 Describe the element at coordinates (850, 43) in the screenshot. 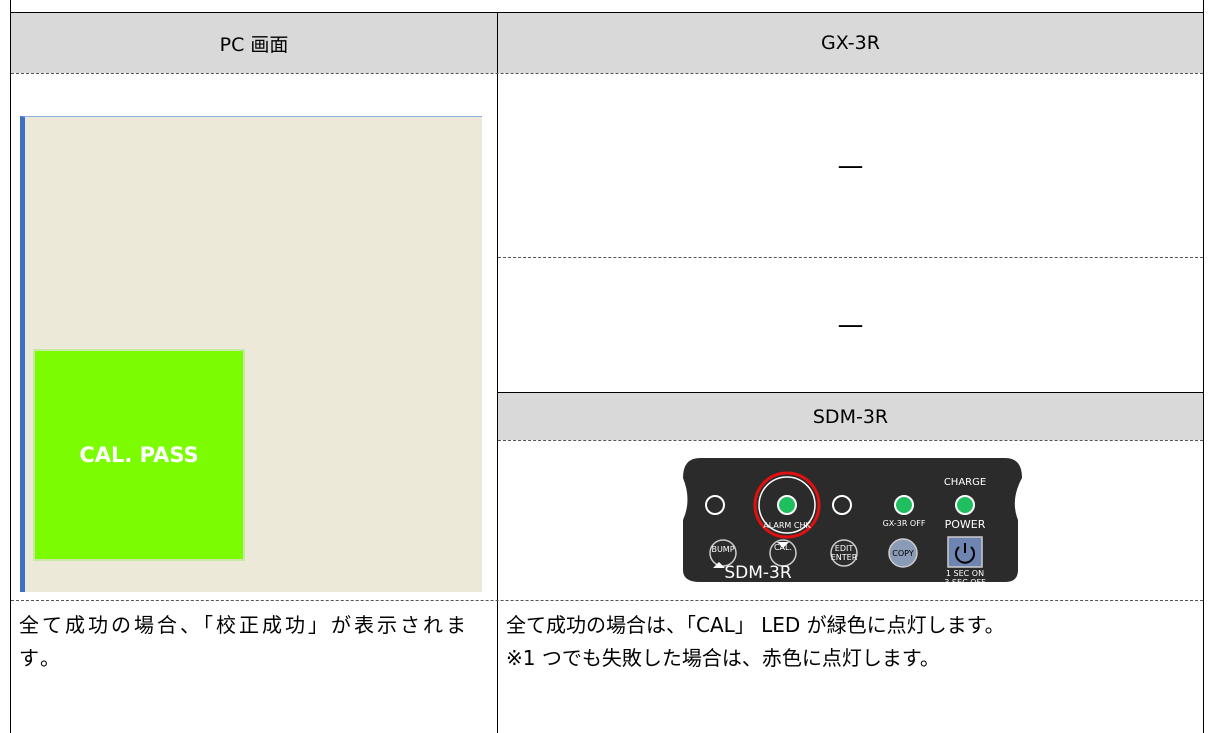

I see `header-cell: GX-3R` at that location.